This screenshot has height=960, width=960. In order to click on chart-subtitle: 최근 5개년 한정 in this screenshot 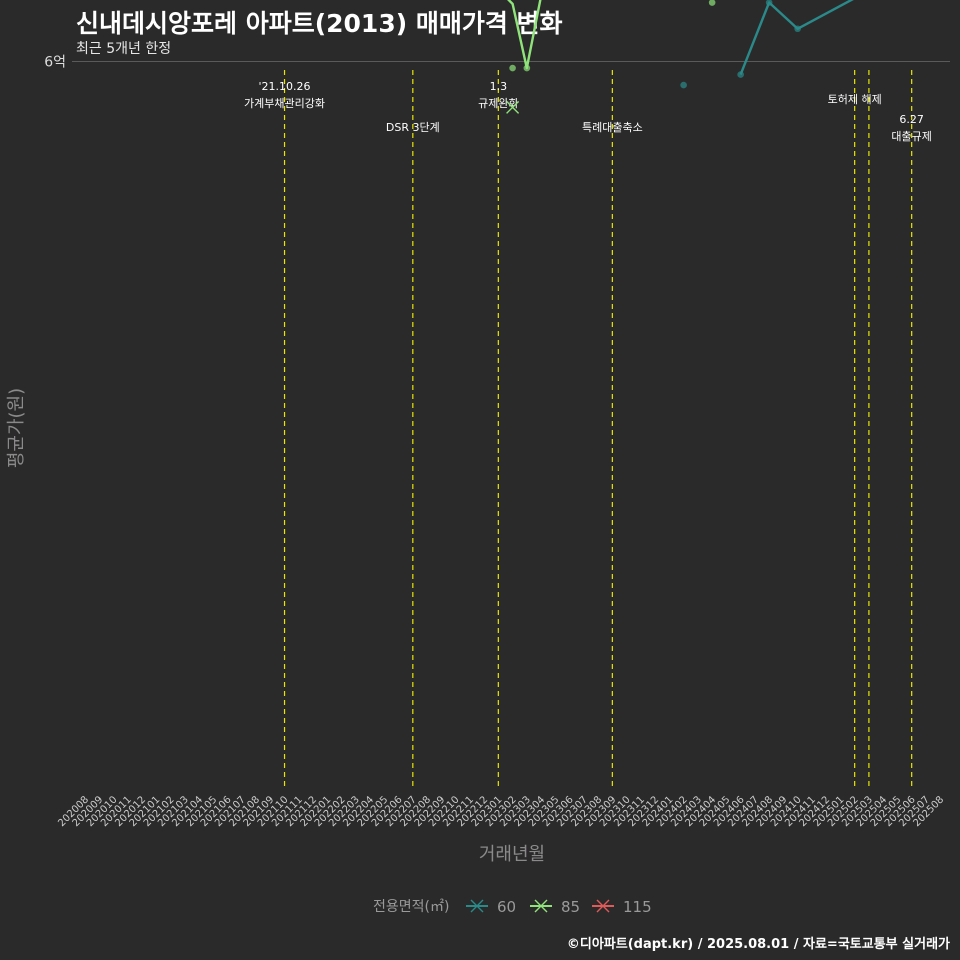, I will do `click(124, 49)`.